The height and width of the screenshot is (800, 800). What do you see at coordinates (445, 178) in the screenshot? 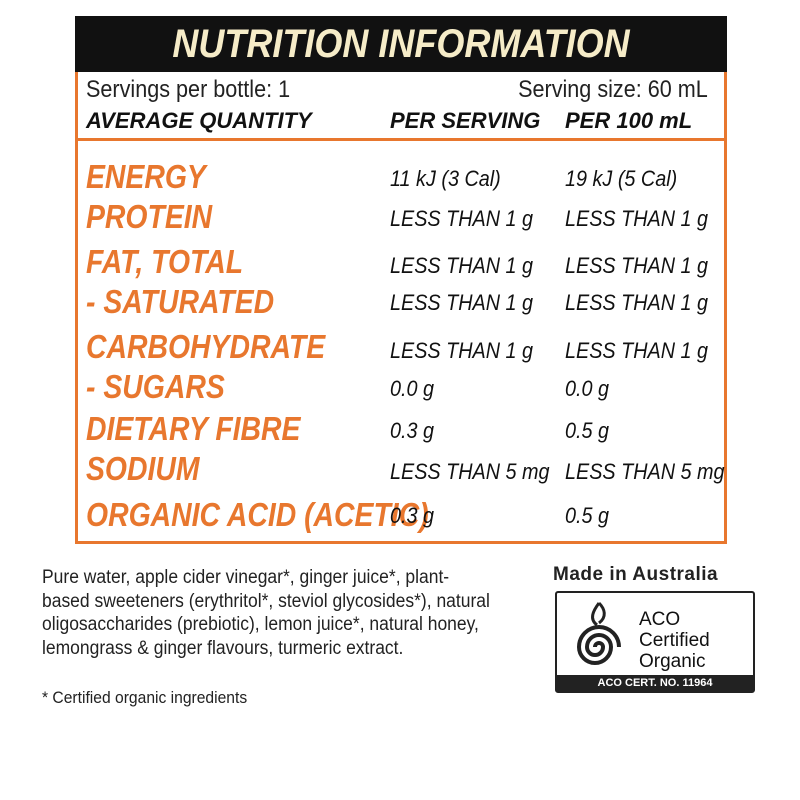
I see `per-serving-value: 11 kJ (3 Cal)` at bounding box center [445, 178].